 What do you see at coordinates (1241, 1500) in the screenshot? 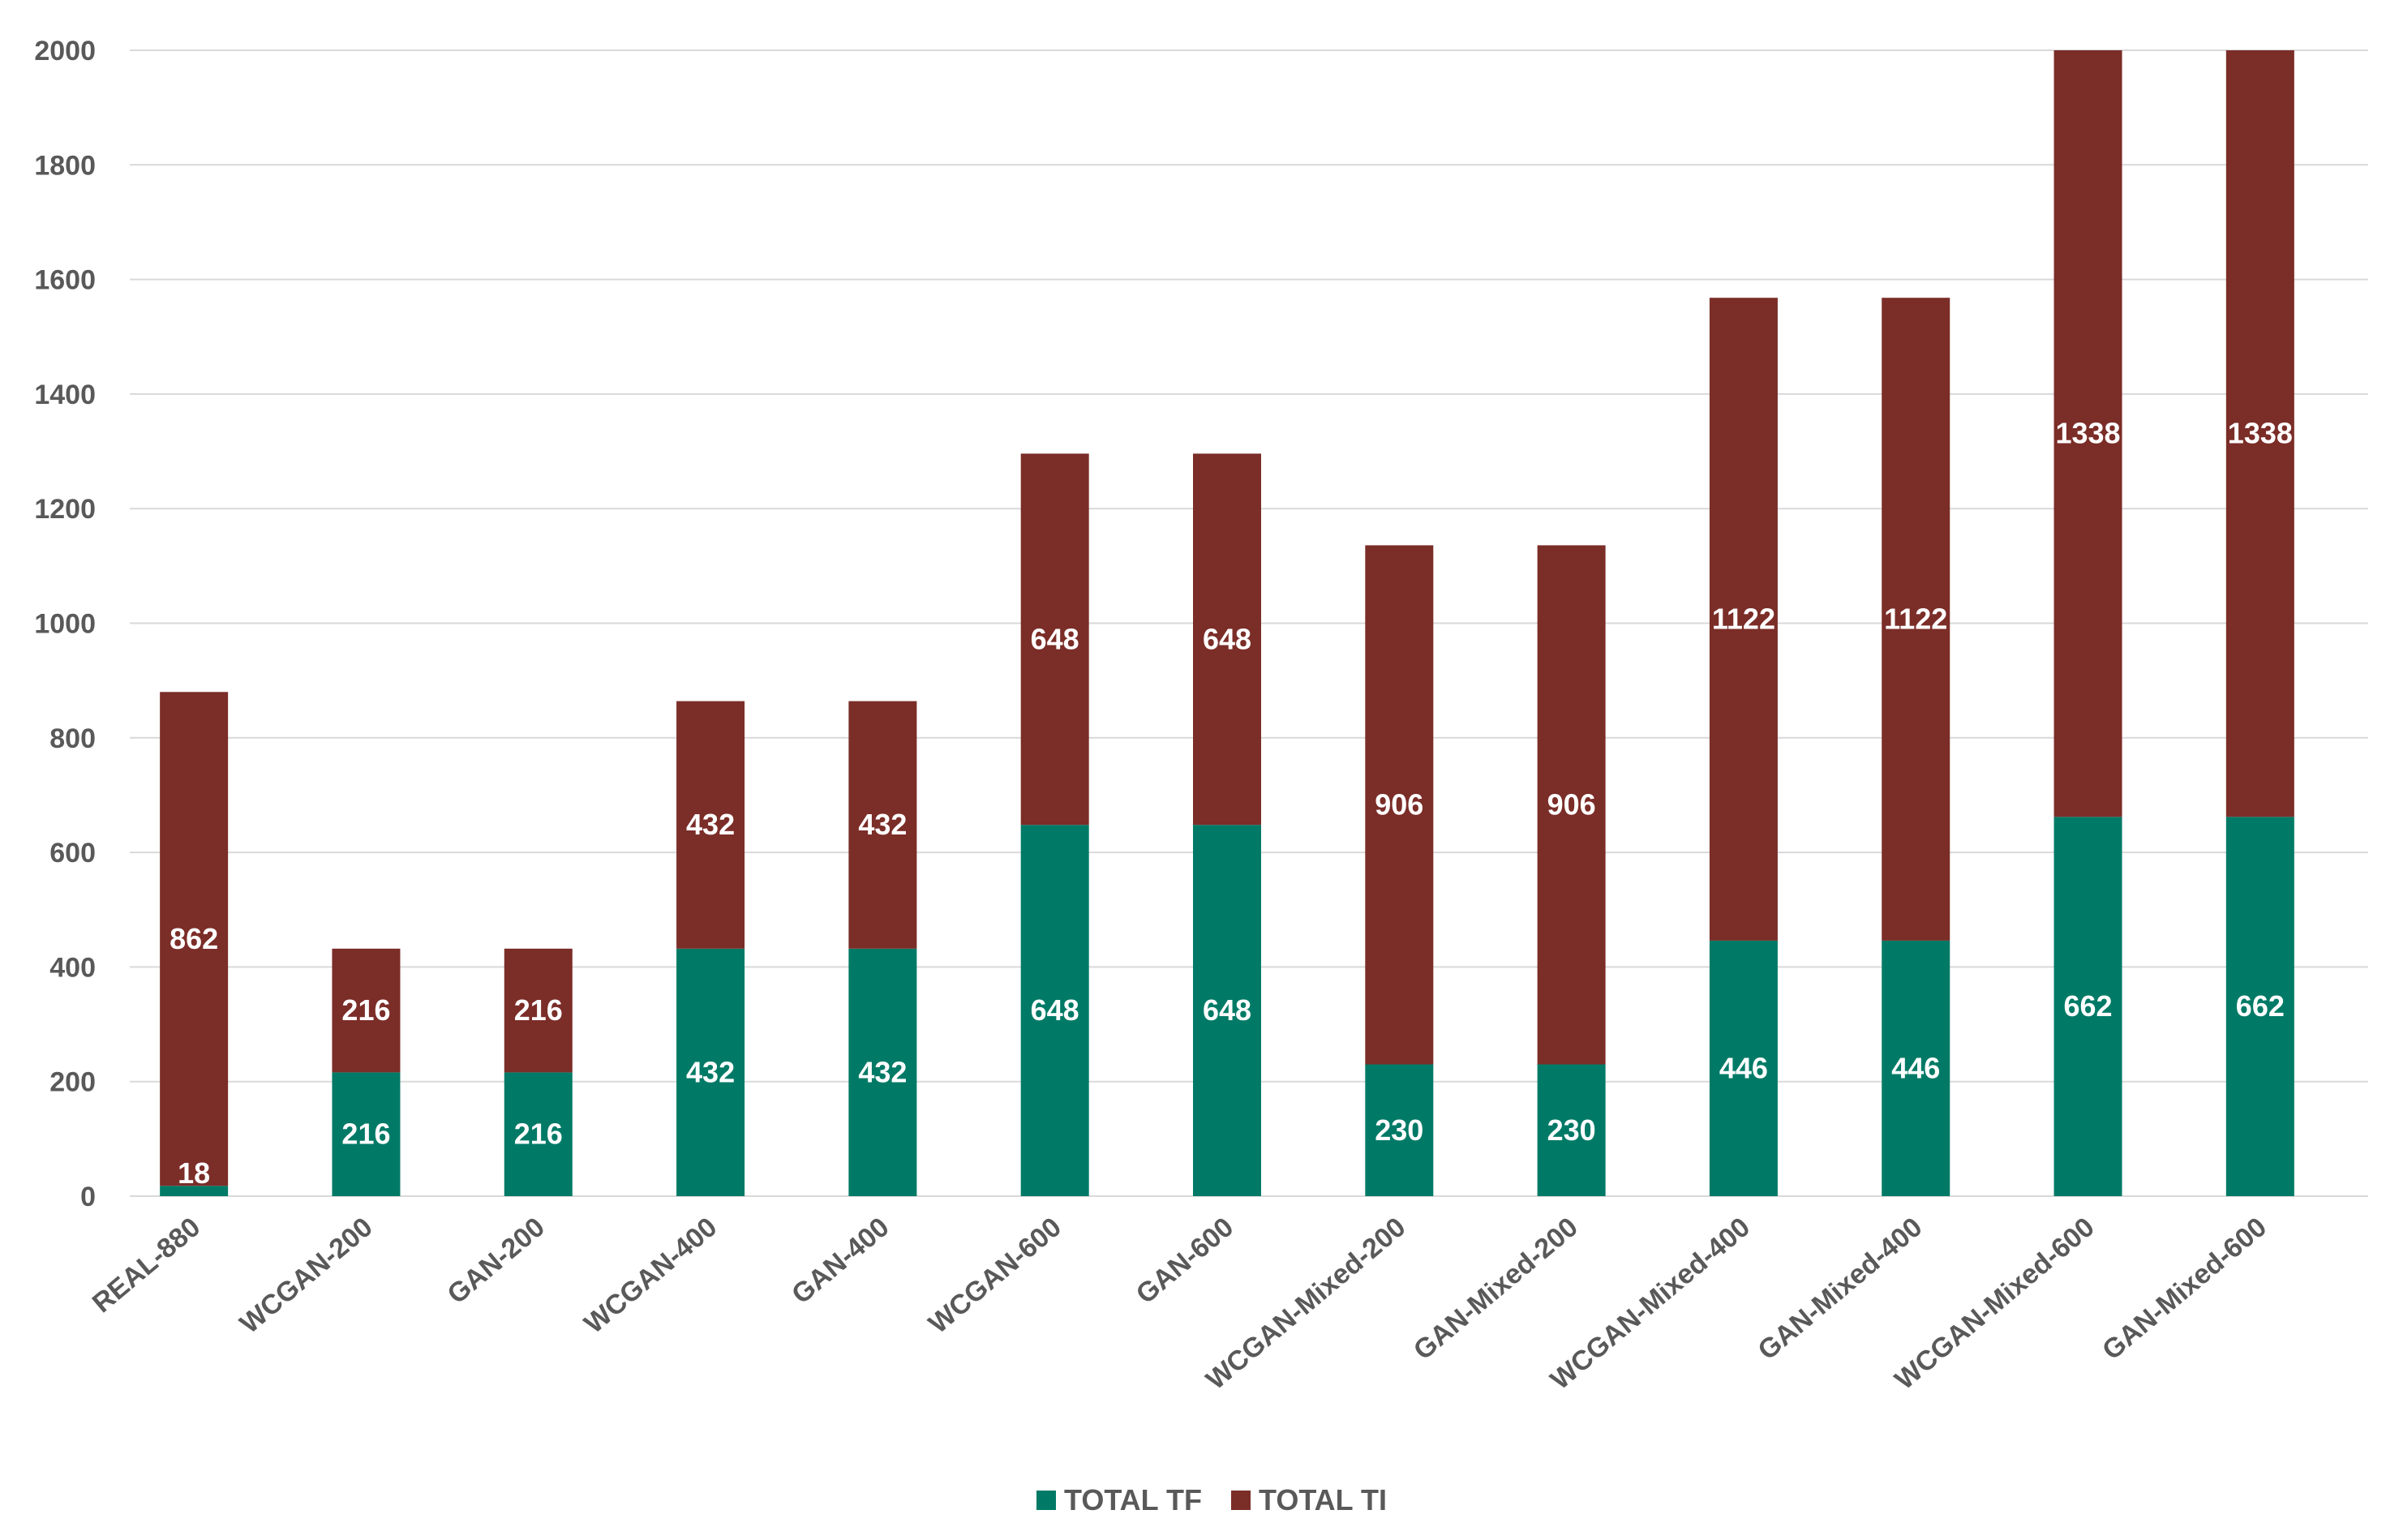
I see `legend-swatch-total-ti` at bounding box center [1241, 1500].